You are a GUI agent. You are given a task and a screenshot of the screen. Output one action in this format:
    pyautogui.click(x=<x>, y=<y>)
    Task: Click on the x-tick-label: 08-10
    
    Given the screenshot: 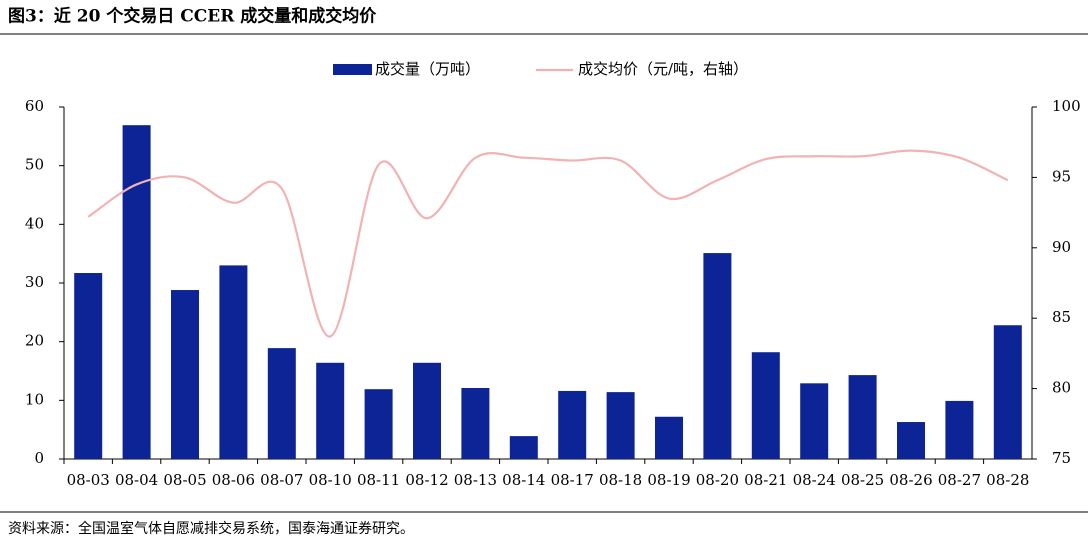 What is the action you would take?
    pyautogui.click(x=330, y=480)
    